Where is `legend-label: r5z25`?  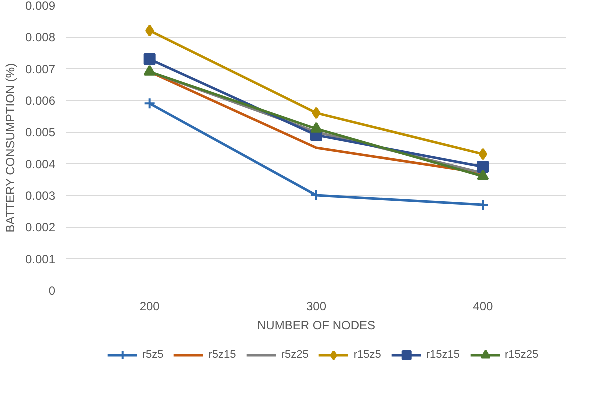
legend-label: r5z25 is located at coordinates (295, 355).